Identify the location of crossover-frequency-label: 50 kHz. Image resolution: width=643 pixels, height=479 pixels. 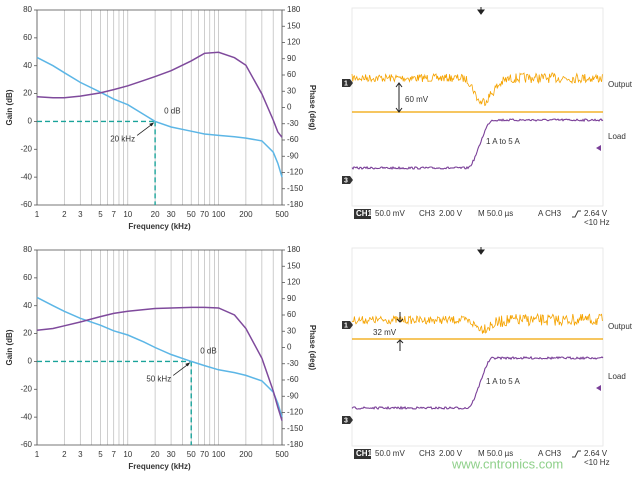
(158, 379).